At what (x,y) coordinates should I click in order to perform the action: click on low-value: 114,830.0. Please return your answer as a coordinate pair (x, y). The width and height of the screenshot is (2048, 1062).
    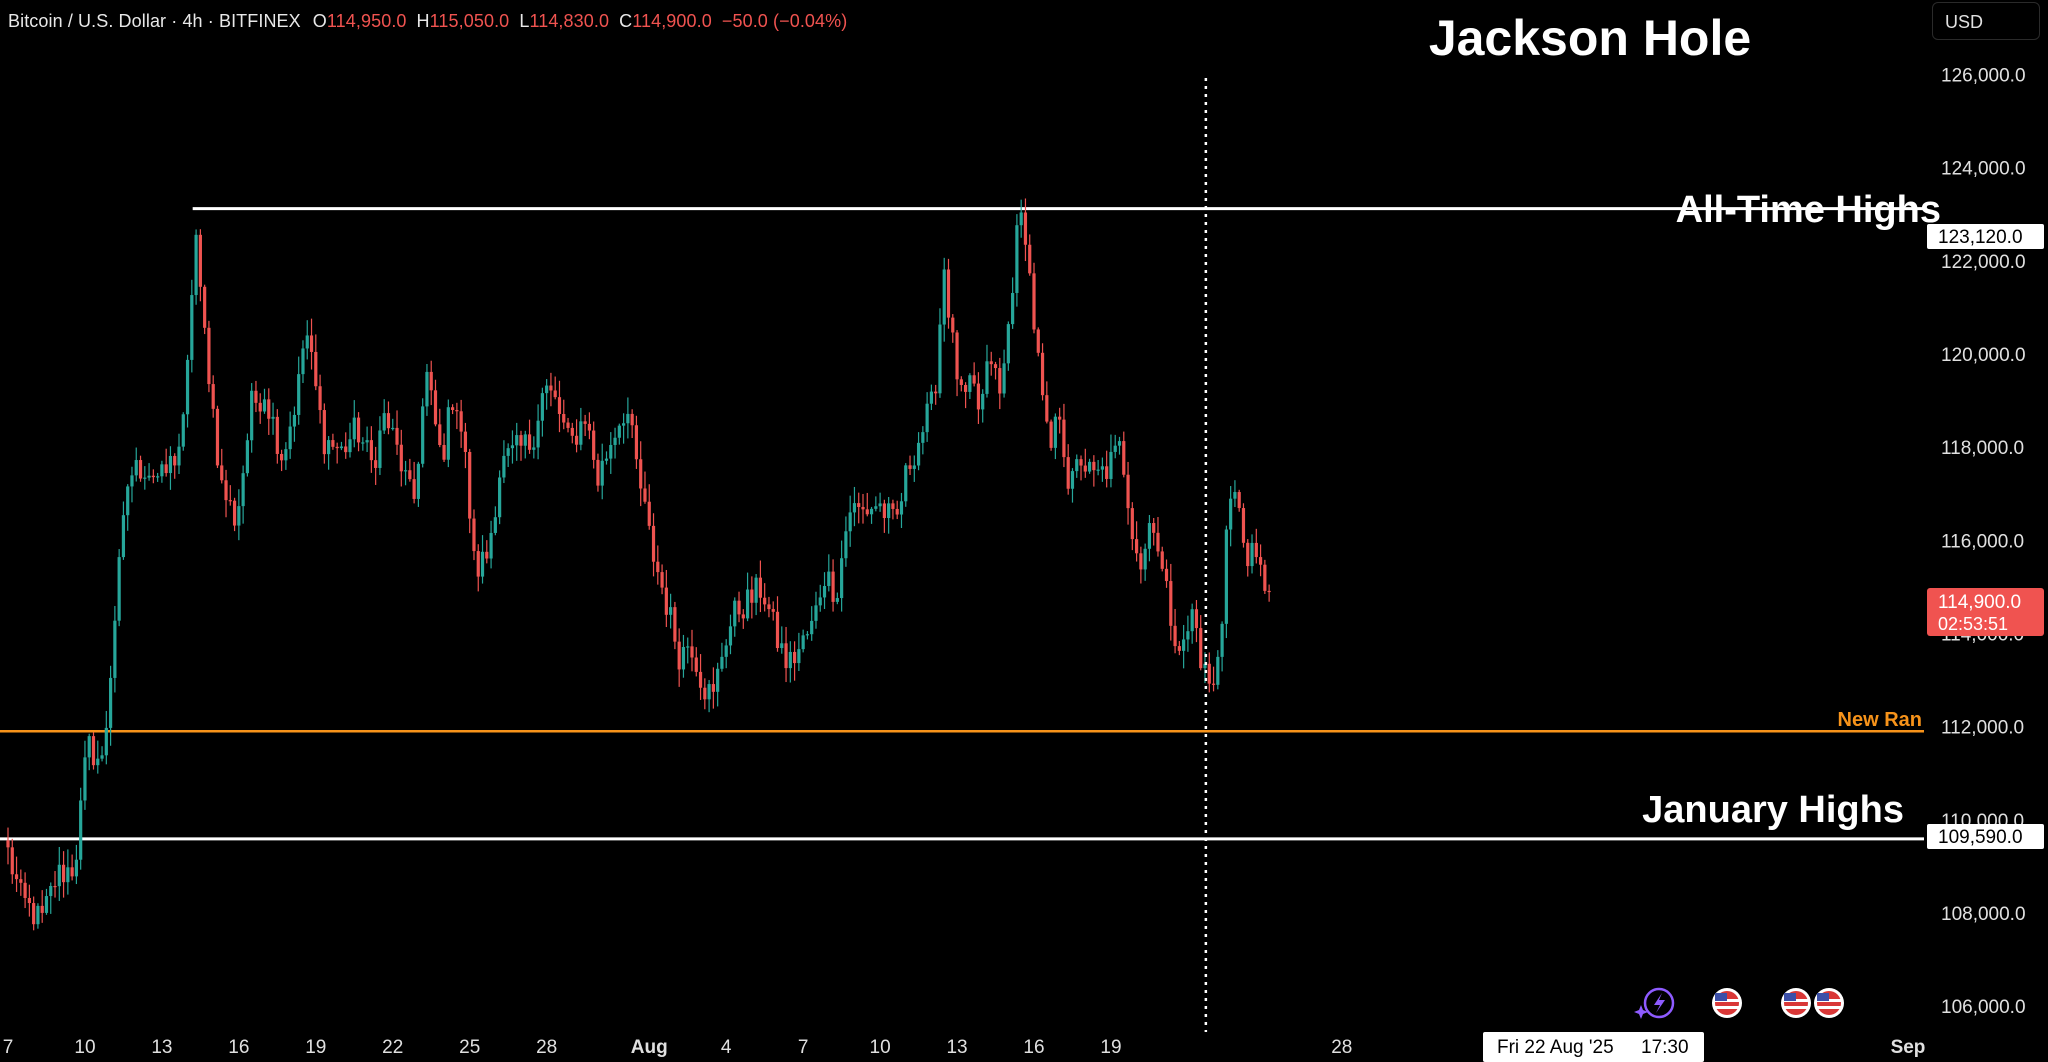
    Looking at the image, I should click on (569, 21).